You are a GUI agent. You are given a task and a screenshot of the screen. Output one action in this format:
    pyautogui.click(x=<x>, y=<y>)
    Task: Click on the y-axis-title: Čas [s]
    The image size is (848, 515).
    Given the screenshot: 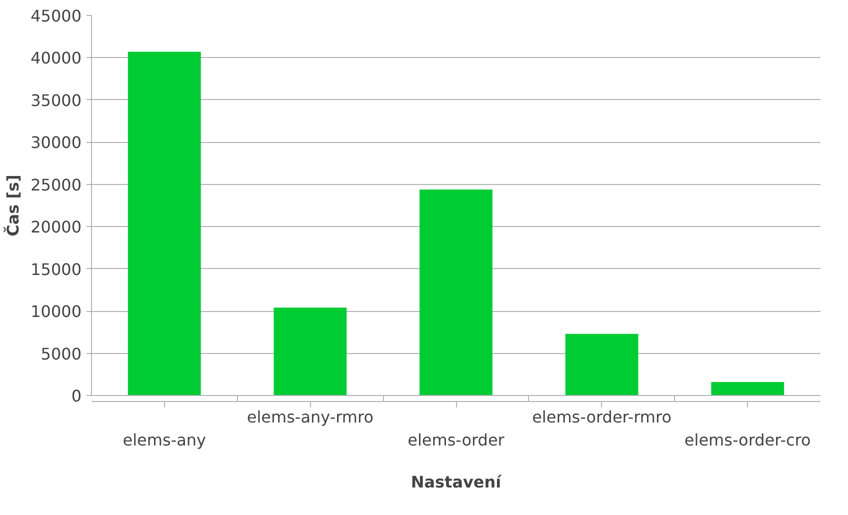 What is the action you would take?
    pyautogui.click(x=13, y=205)
    